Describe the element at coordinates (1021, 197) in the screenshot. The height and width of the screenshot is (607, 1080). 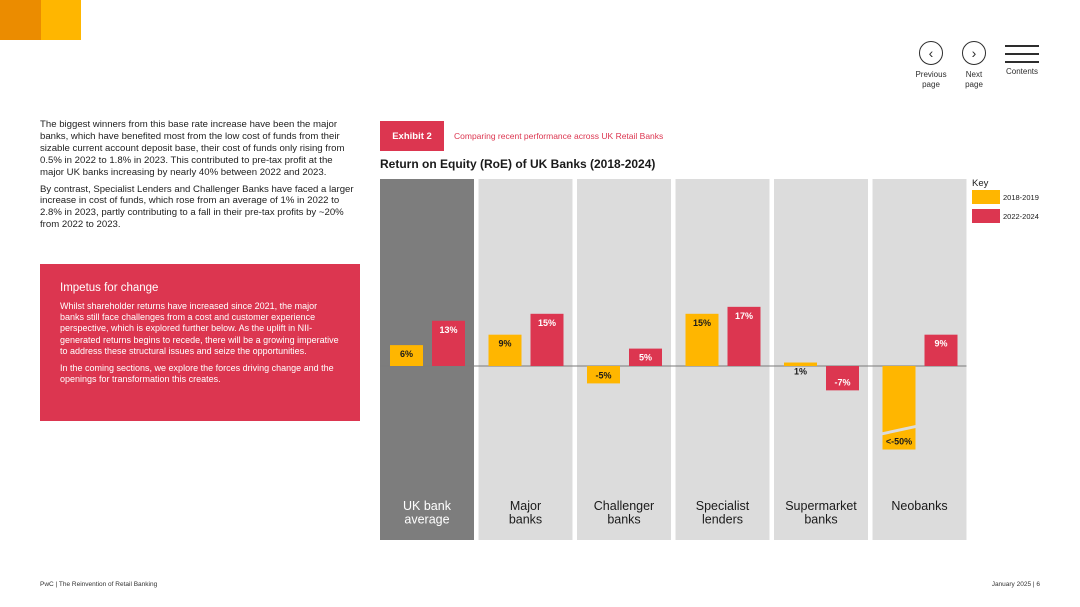
I see `legend-label-0: 2018-2019` at that location.